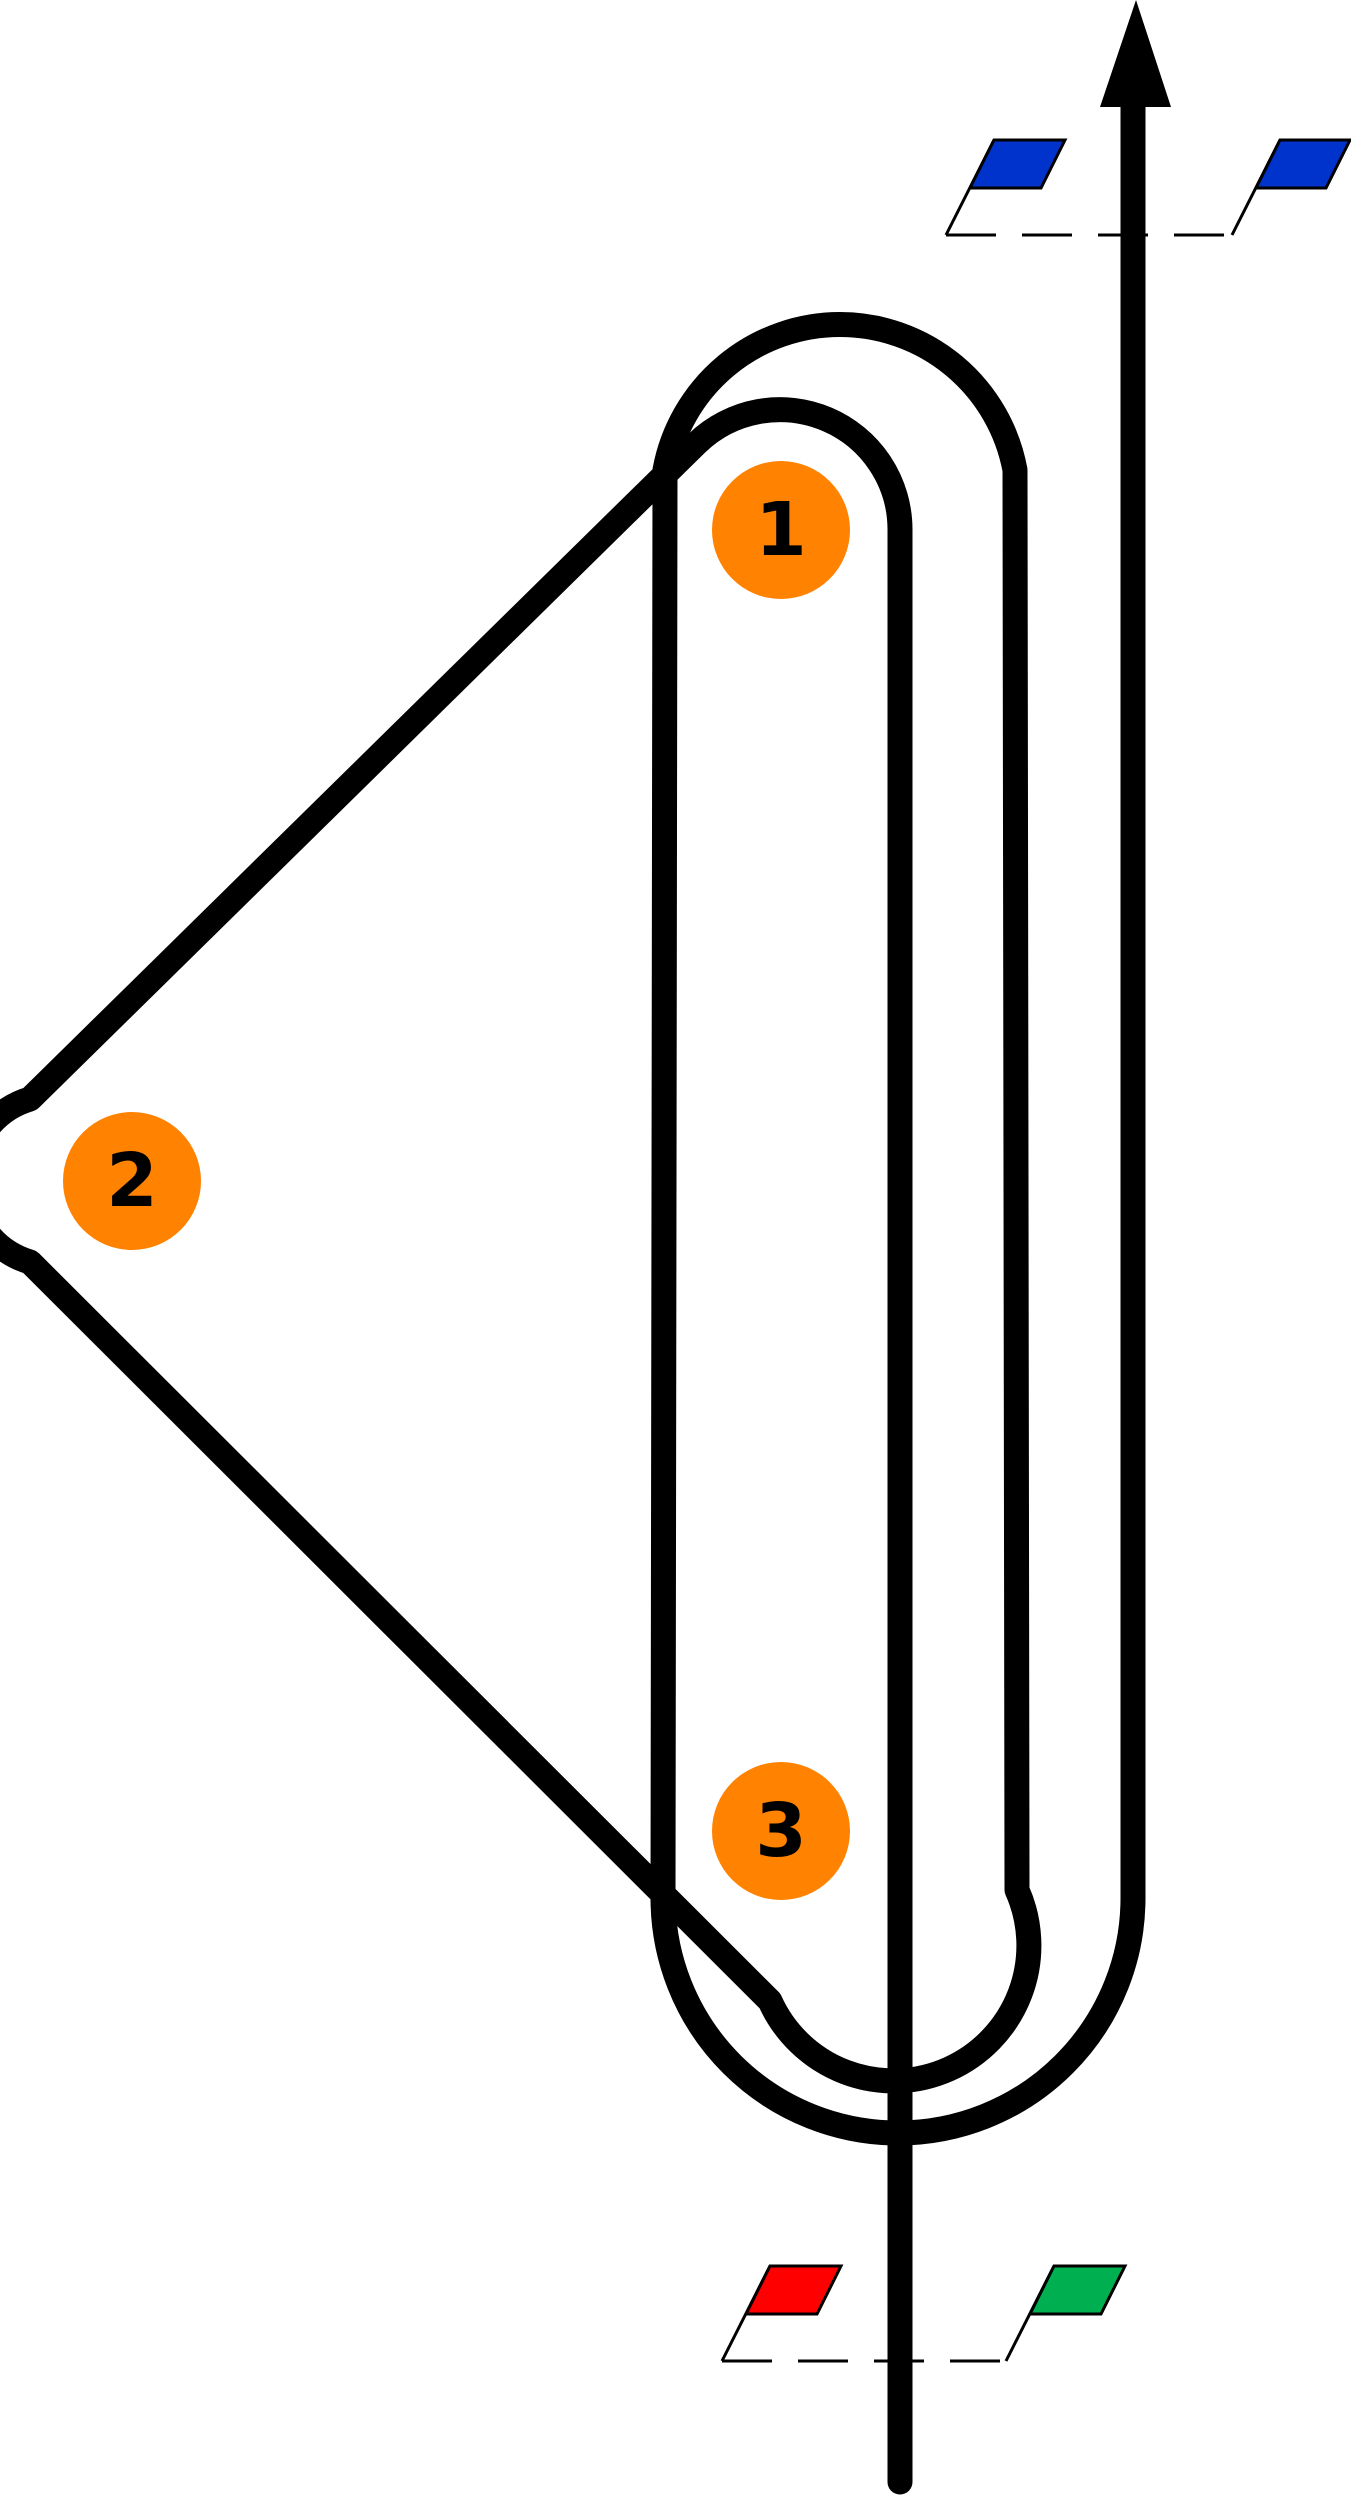 The height and width of the screenshot is (2495, 1351). Describe the element at coordinates (924, 2313) in the screenshot. I see `start-gate` at that location.